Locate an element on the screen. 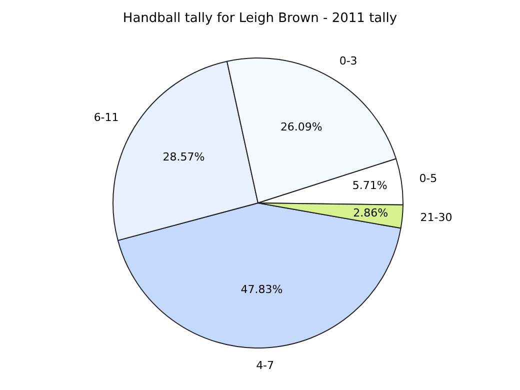 The height and width of the screenshot is (390, 520). slice-label: 4-7 is located at coordinates (265, 365).